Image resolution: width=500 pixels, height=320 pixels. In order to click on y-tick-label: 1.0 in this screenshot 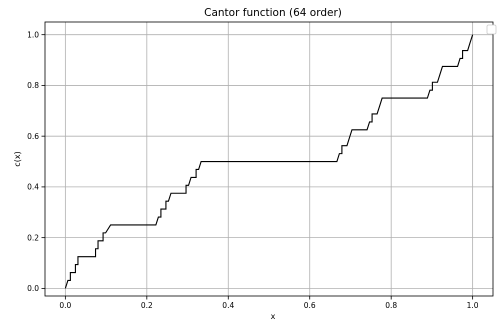, I will do `click(33, 34)`.